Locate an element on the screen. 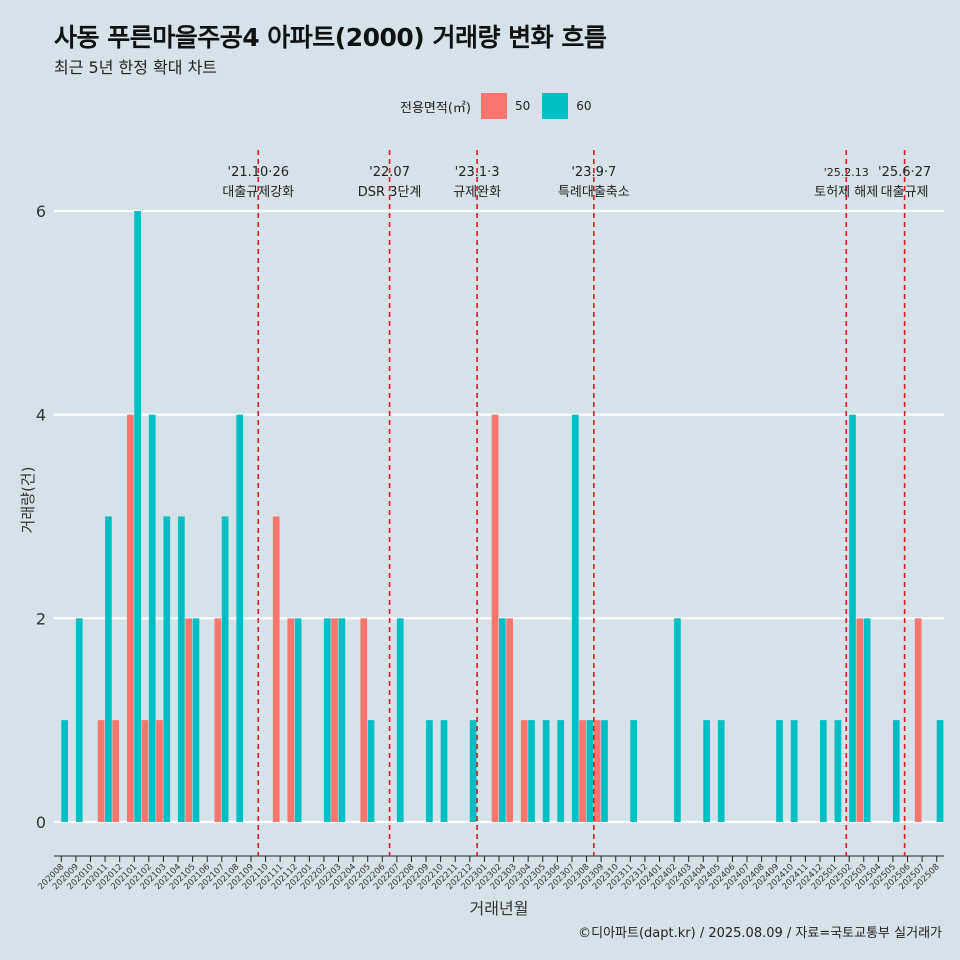  event-label: 규제완화 is located at coordinates (477, 192).